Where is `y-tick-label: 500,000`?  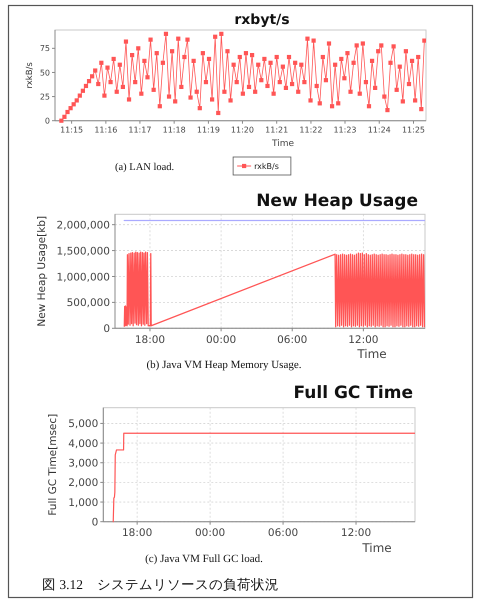 y-tick-label: 500,000 is located at coordinates (88, 303).